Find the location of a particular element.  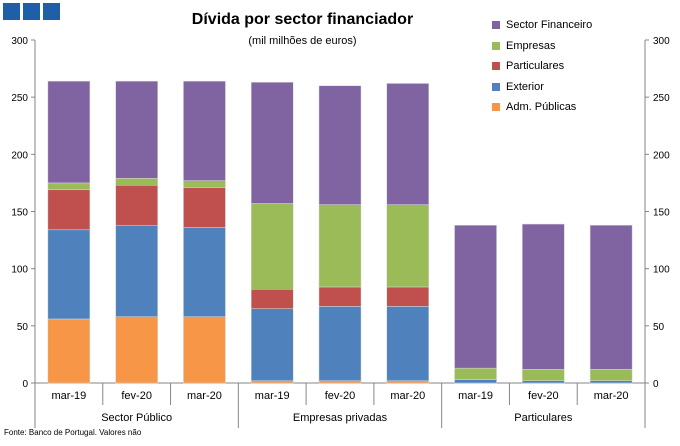

legend-label: Exterior is located at coordinates (525, 86).